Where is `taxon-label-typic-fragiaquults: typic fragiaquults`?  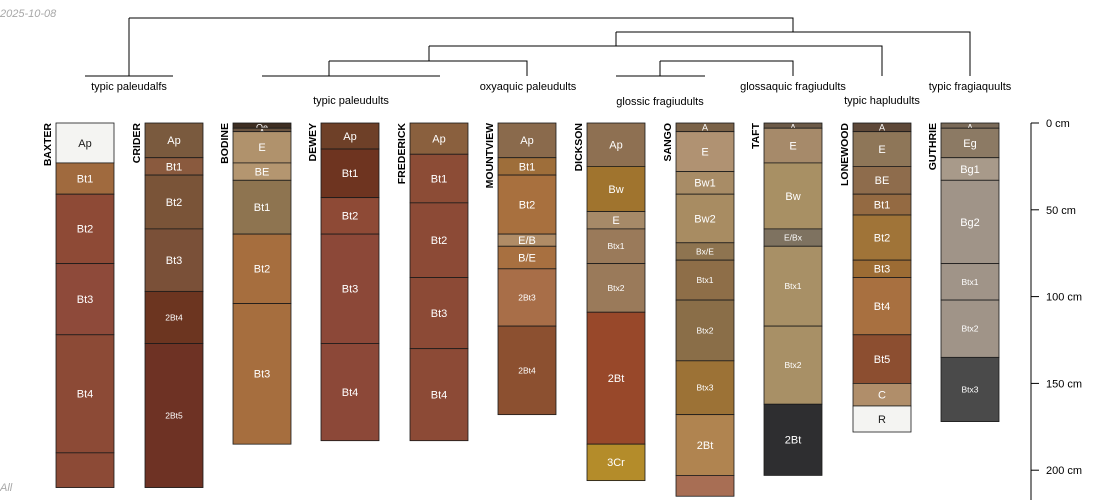
taxon-label-typic-fragiaquults: typic fragiaquults is located at coordinates (970, 87).